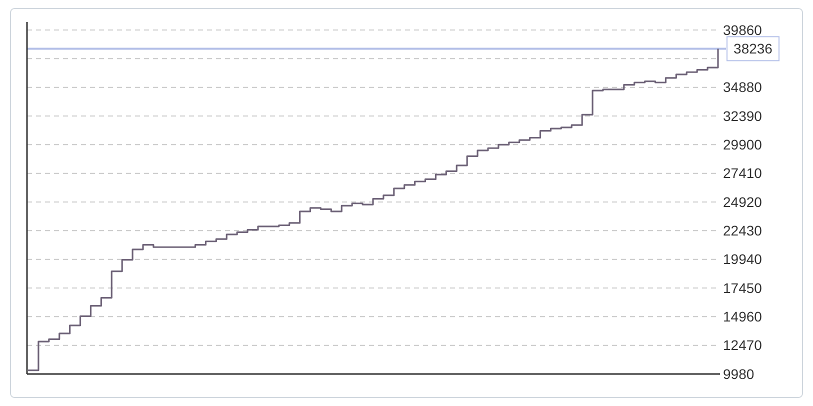  What do you see at coordinates (742, 30) in the screenshot?
I see `y-tick-label: 39860` at bounding box center [742, 30].